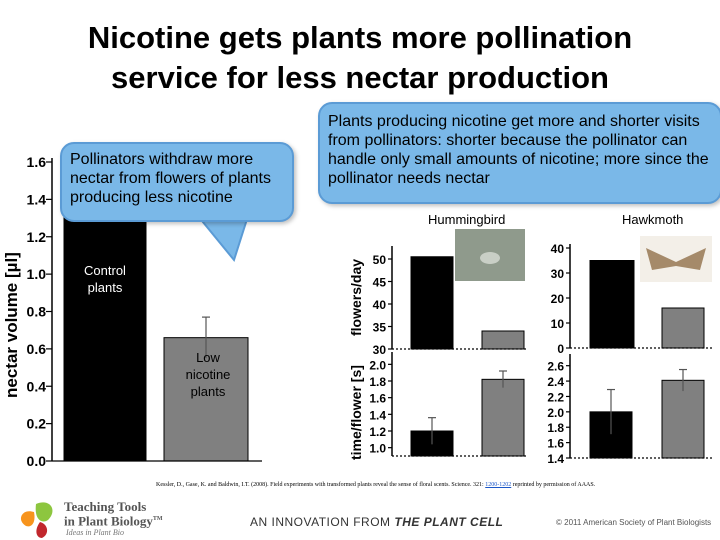  Describe the element at coordinates (380, 260) in the screenshot. I see `y-tick-label: 50` at that location.